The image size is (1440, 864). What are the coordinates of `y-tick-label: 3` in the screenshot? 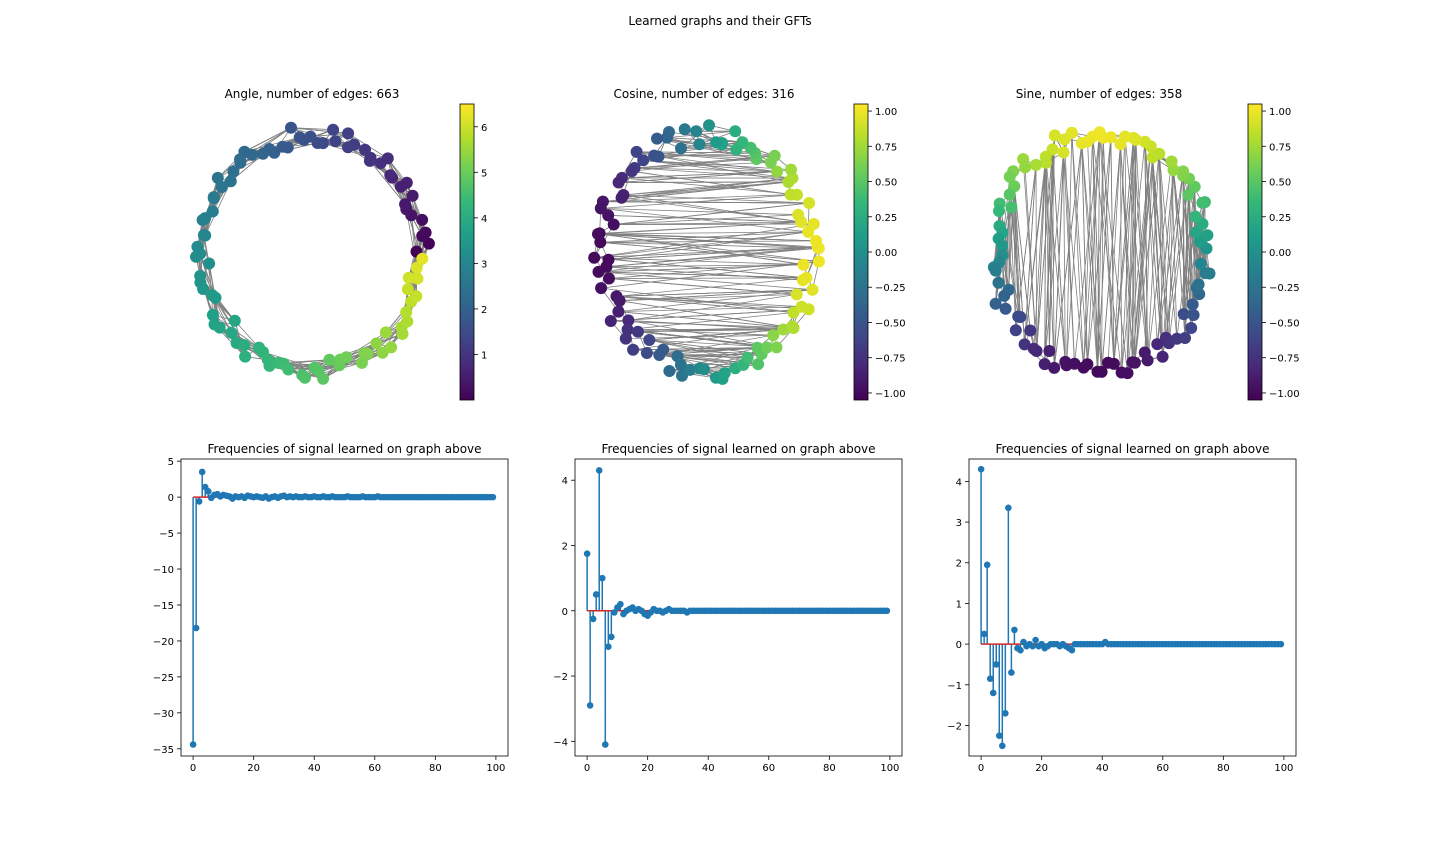 It's located at (959, 523).